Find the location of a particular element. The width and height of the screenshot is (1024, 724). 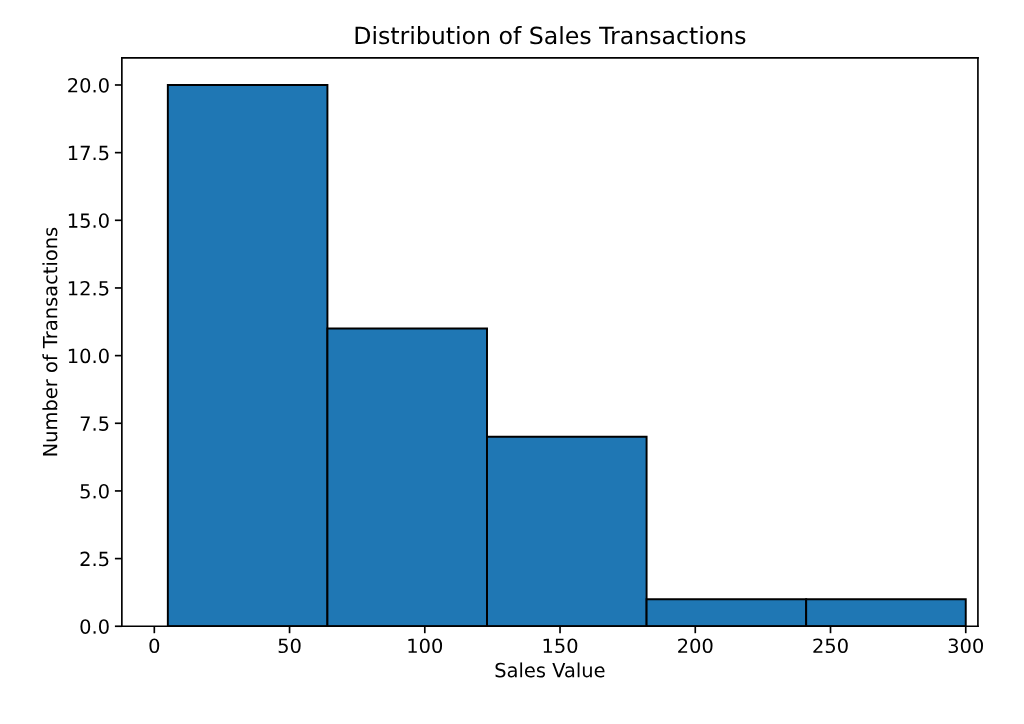

y-tick-label: 15.0 is located at coordinates (88, 220).